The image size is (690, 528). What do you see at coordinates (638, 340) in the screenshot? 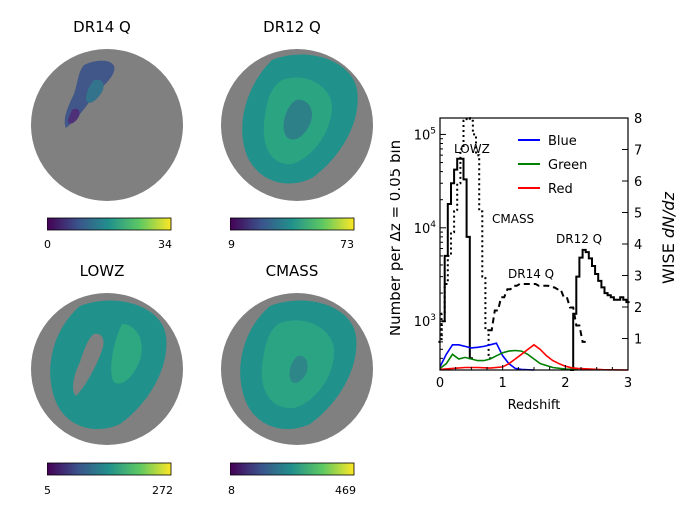
I see `y-right-tick-label: 1` at bounding box center [638, 340].